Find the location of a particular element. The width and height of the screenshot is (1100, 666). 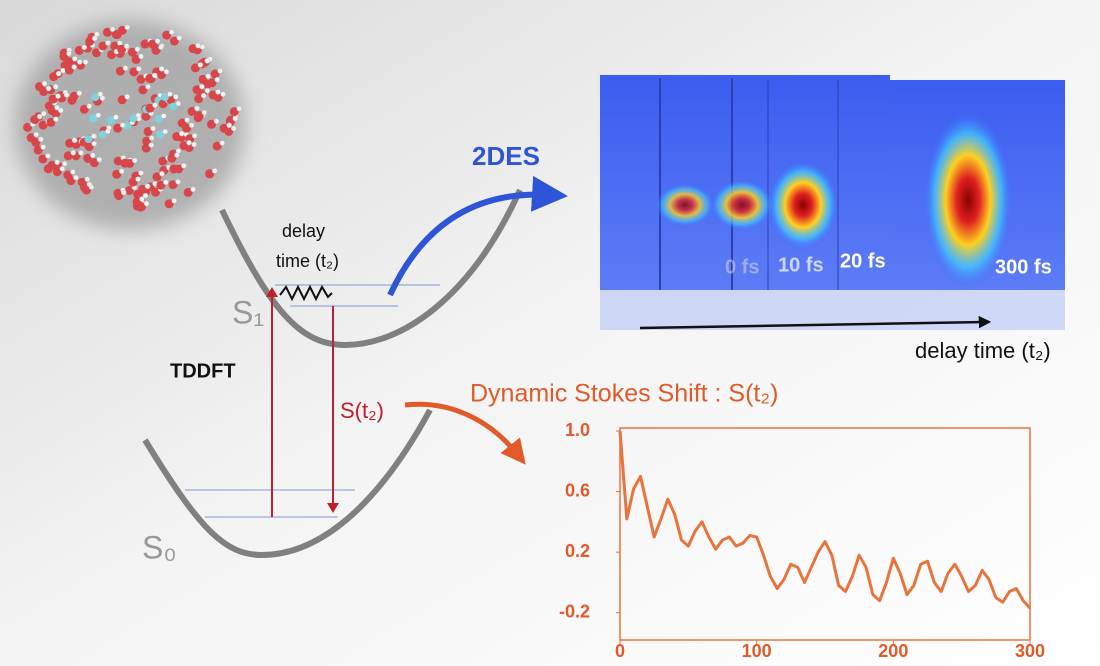

s1-label: S₁ is located at coordinates (248, 312).